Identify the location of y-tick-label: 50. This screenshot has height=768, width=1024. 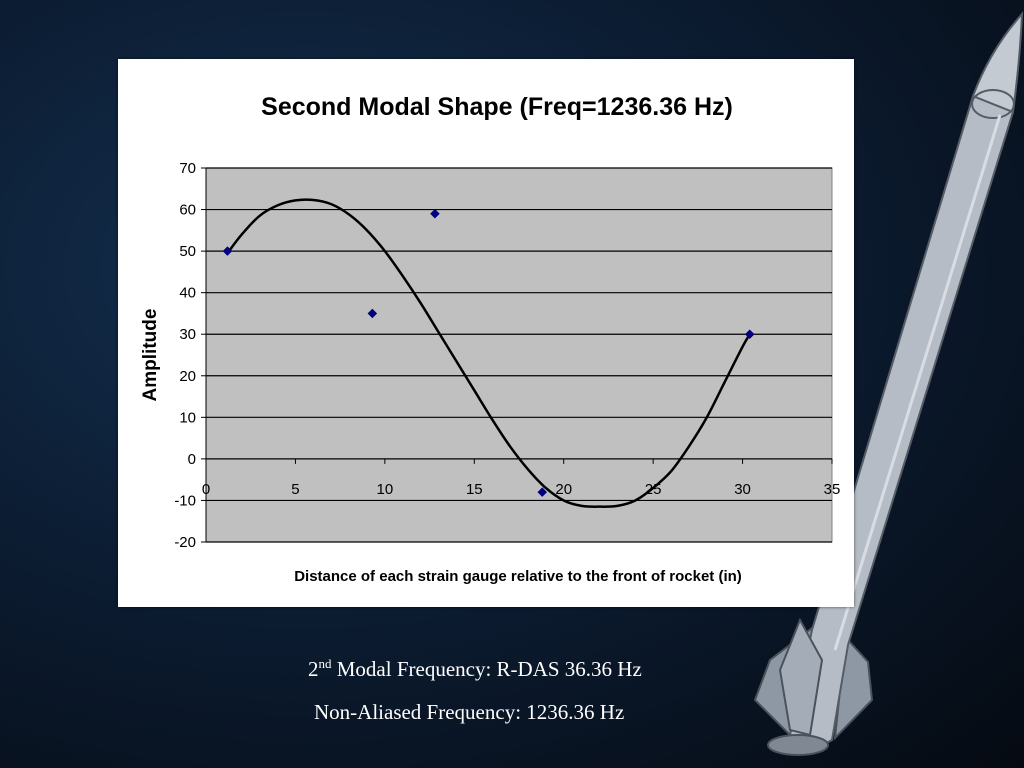
(187, 251).